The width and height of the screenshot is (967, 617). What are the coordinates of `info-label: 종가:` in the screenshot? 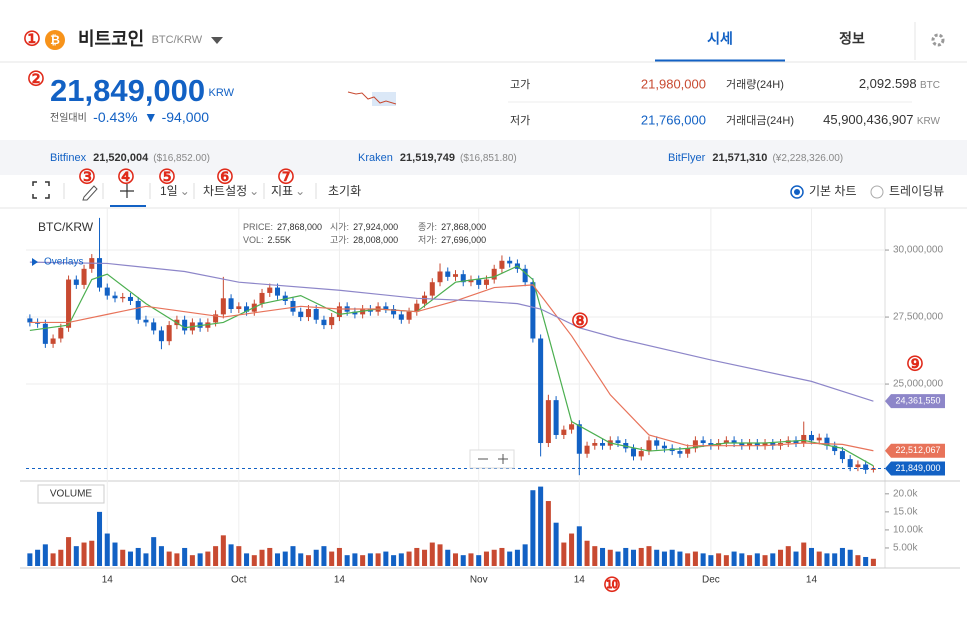 It's located at (427, 227).